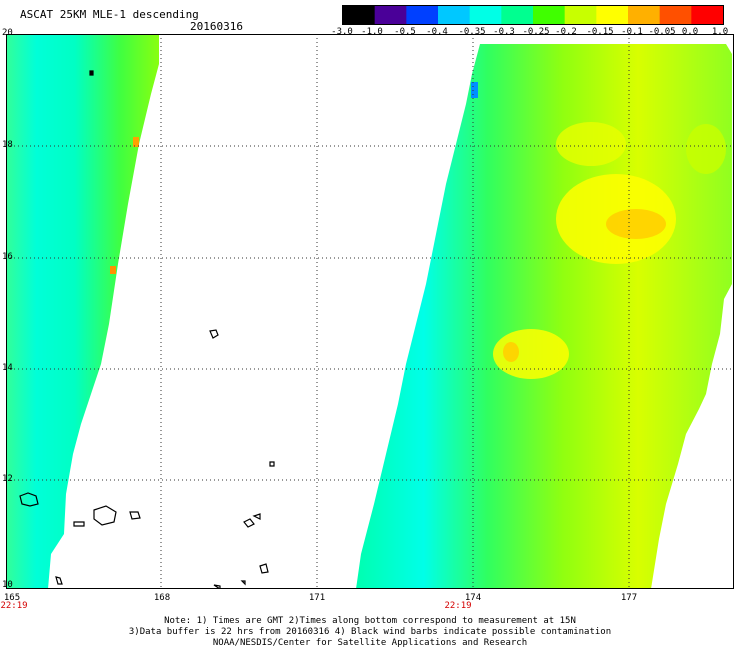 The height and width of the screenshot is (650, 740). What do you see at coordinates (690, 32) in the screenshot?
I see `scale-label: 0.0` at bounding box center [690, 32].